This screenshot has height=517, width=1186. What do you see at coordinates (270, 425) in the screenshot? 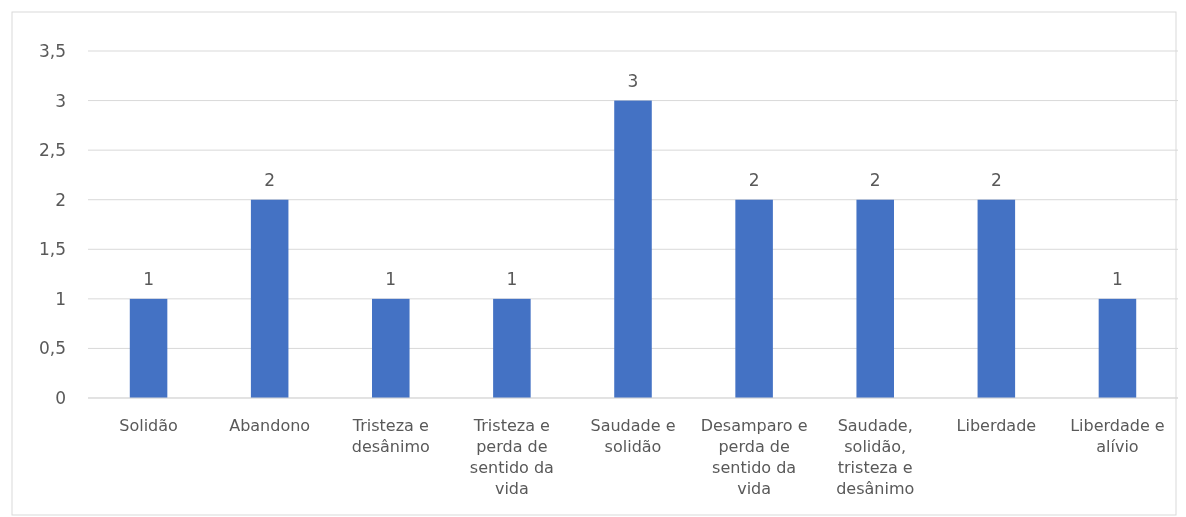
I see `x-tick-label: Abandono` at bounding box center [270, 425].